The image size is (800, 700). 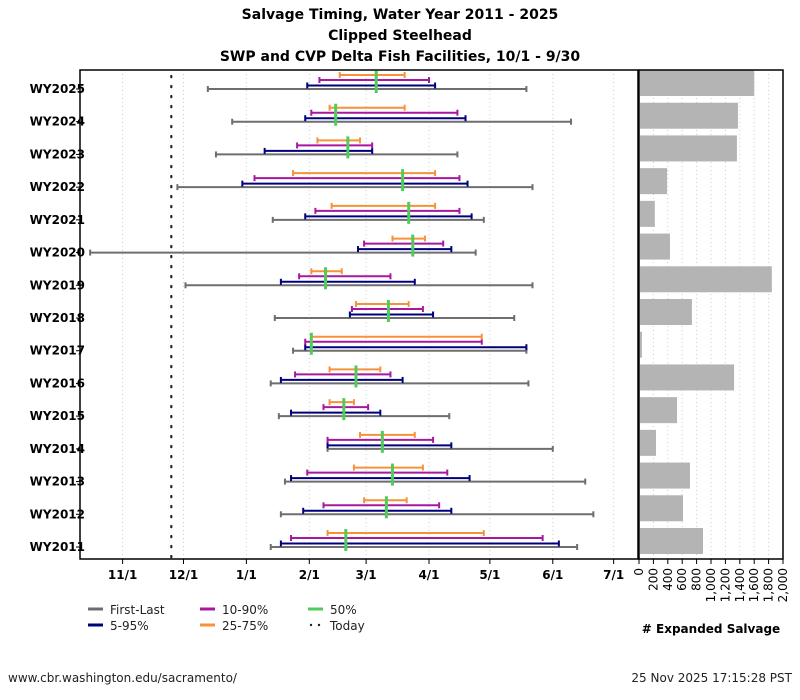 I want to click on row-label: WY2021, so click(x=57, y=220).